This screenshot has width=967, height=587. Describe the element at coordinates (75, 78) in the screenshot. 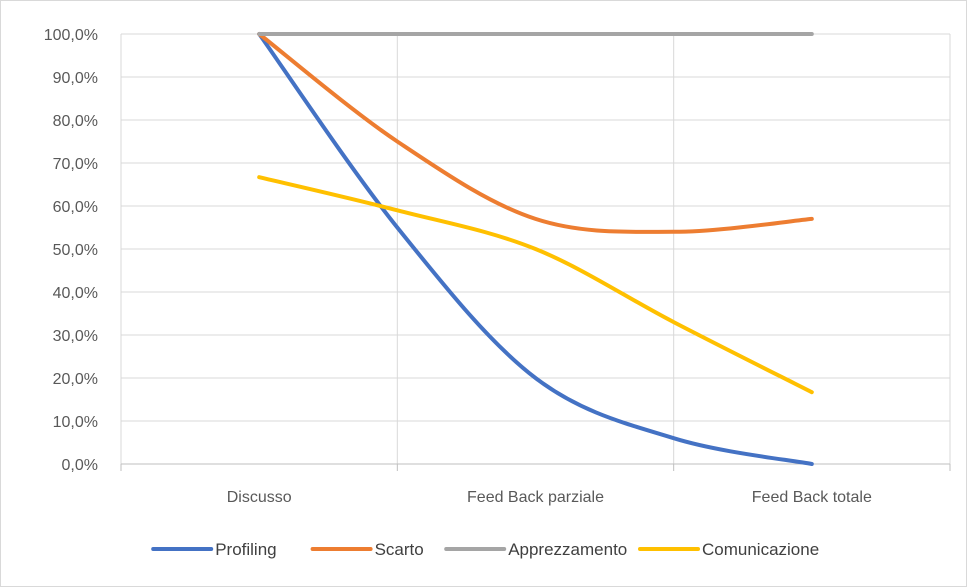

I see `y-tick-label: 90,0%` at that location.